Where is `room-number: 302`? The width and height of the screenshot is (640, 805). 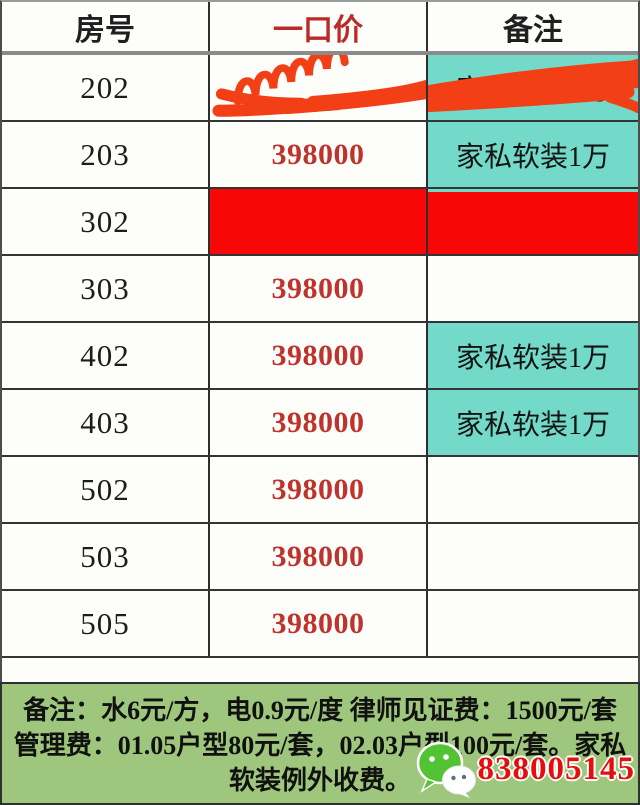 room-number: 302 is located at coordinates (105, 221).